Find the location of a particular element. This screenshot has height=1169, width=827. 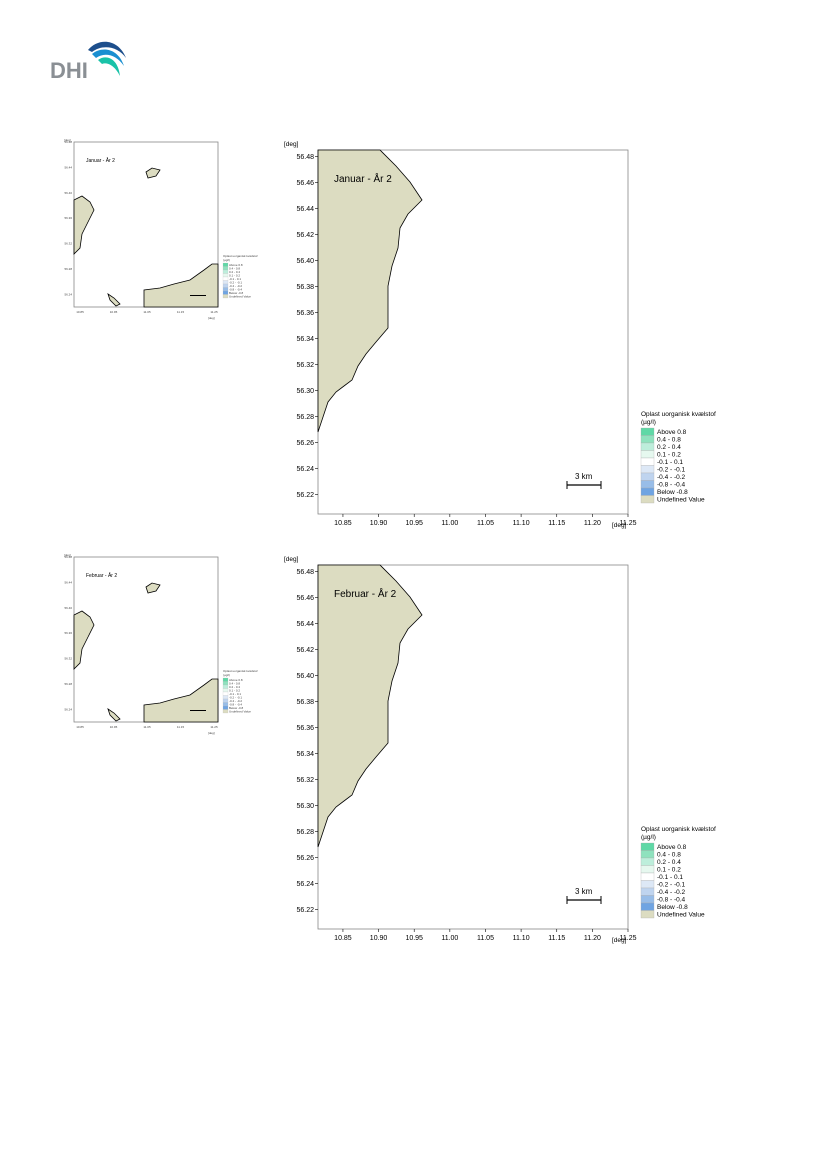

scale-bar-label: 3 km is located at coordinates (584, 476).